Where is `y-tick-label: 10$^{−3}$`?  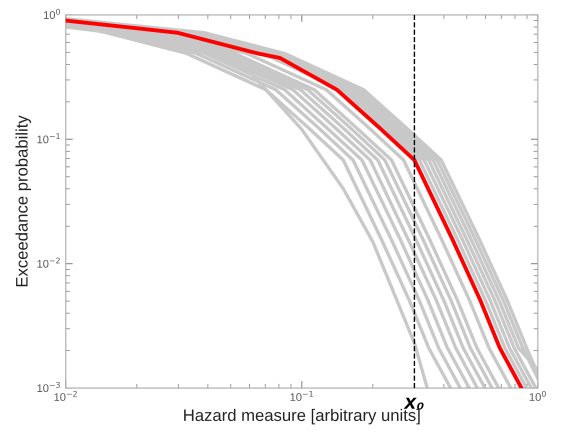
y-tick-label: 10$^{−3}$ is located at coordinates (48, 387).